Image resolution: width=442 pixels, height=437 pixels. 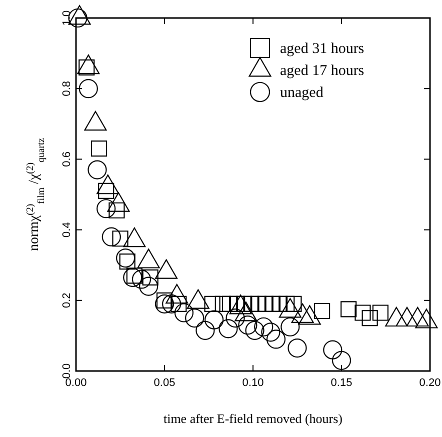 I want to click on y-tick-label: 0.2, so click(x=67, y=300).